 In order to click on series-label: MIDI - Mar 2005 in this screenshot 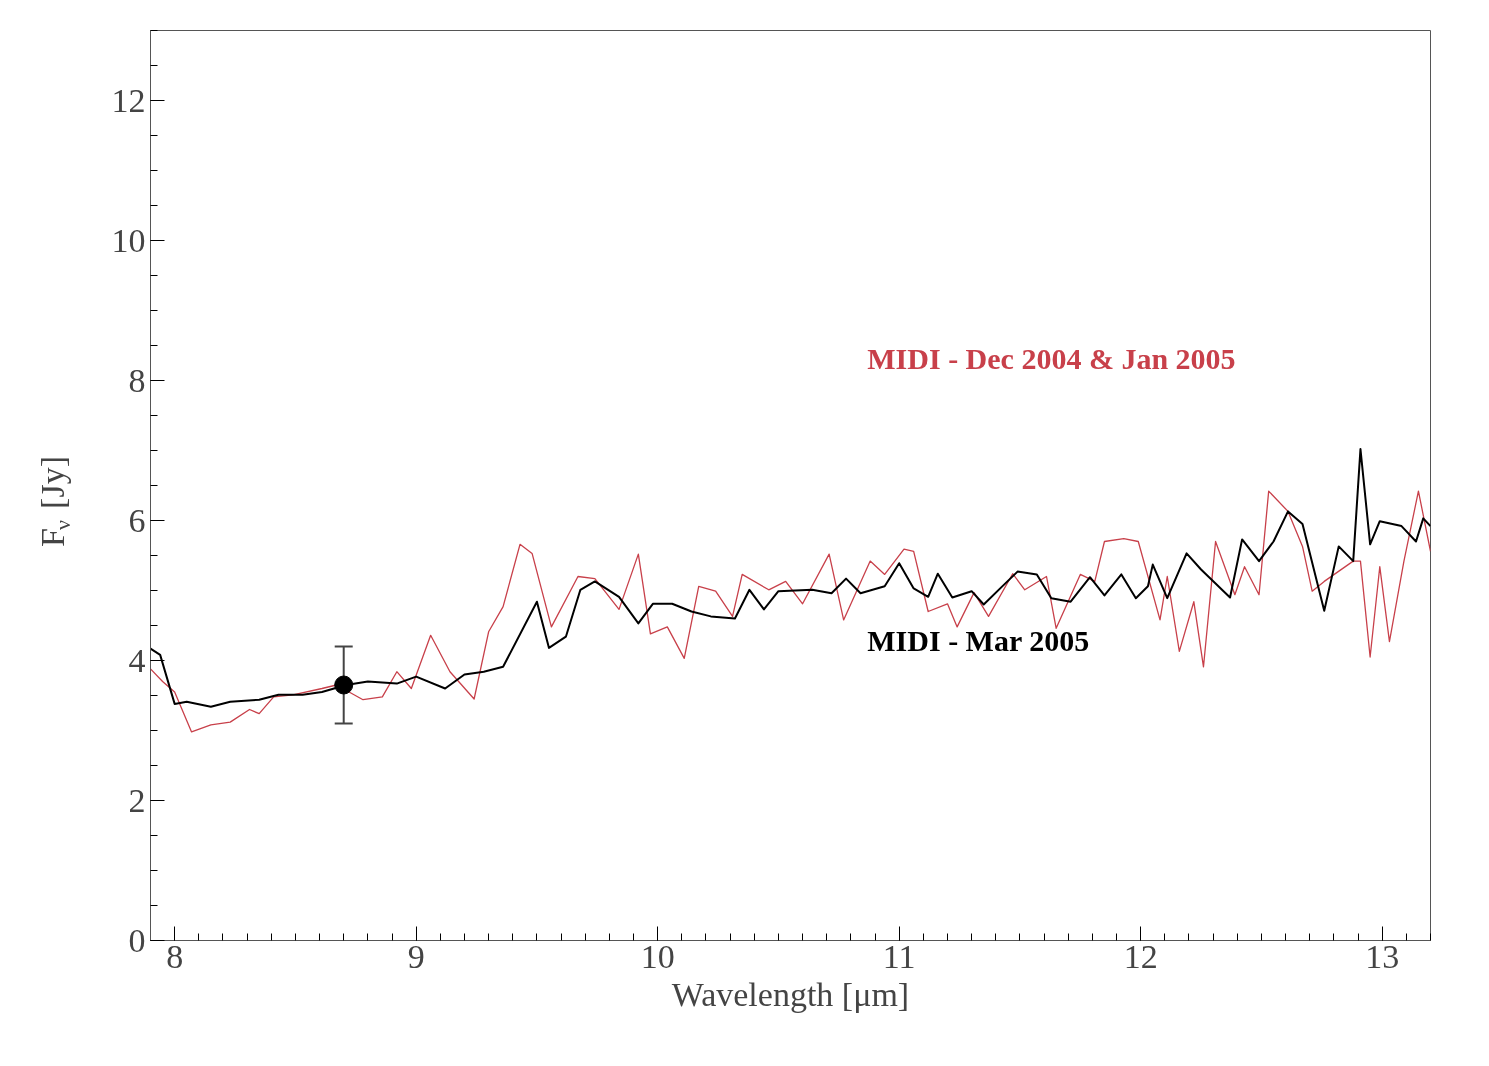, I will do `click(978, 640)`.